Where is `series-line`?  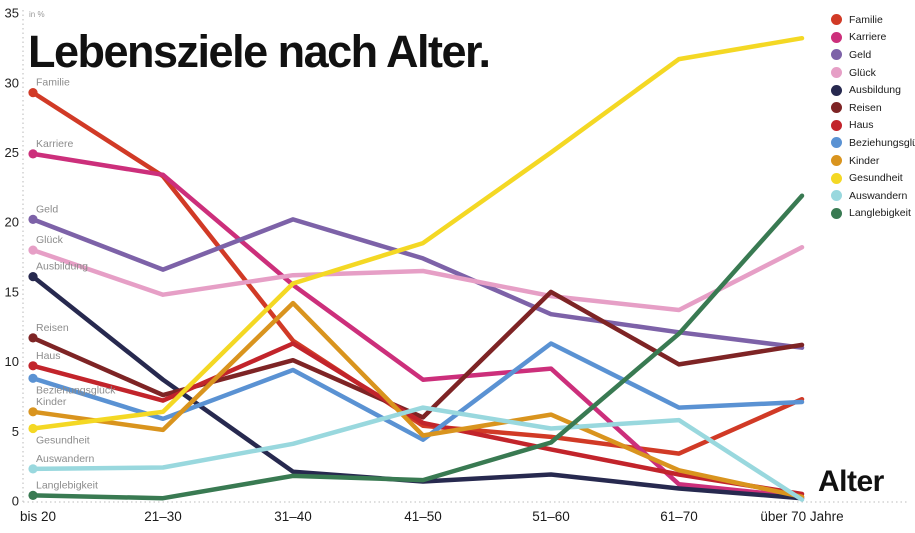 series-line is located at coordinates (417, 279).